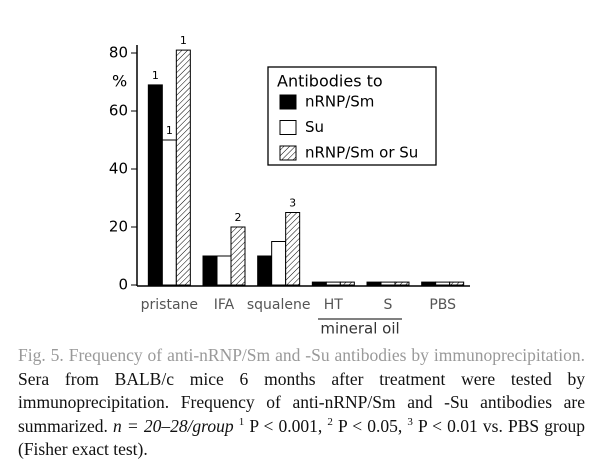  I want to click on y-tick-label: 60, so click(118, 111).